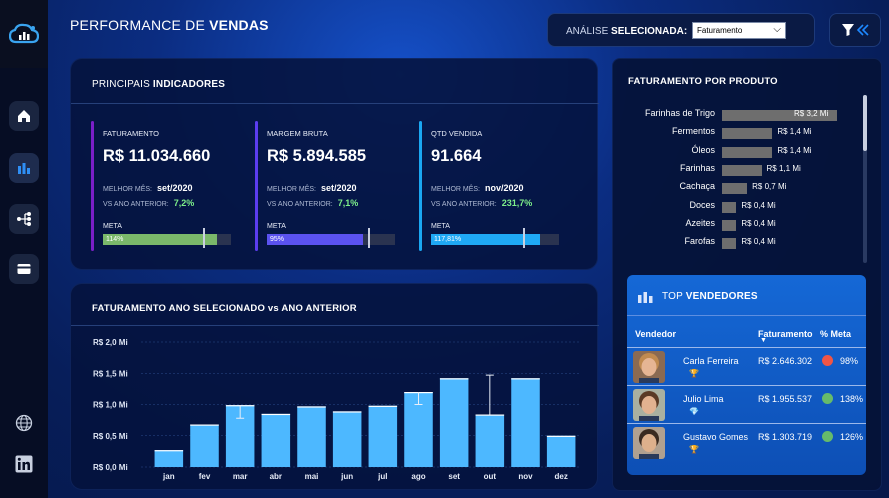  I want to click on meta-progress-text: 117,81%, so click(448, 239).